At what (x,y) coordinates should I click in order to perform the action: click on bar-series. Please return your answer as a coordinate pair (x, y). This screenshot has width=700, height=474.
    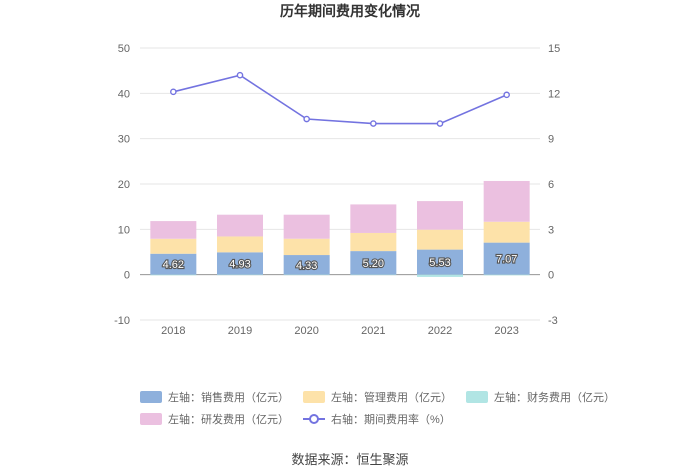
    Looking at the image, I should click on (340, 228).